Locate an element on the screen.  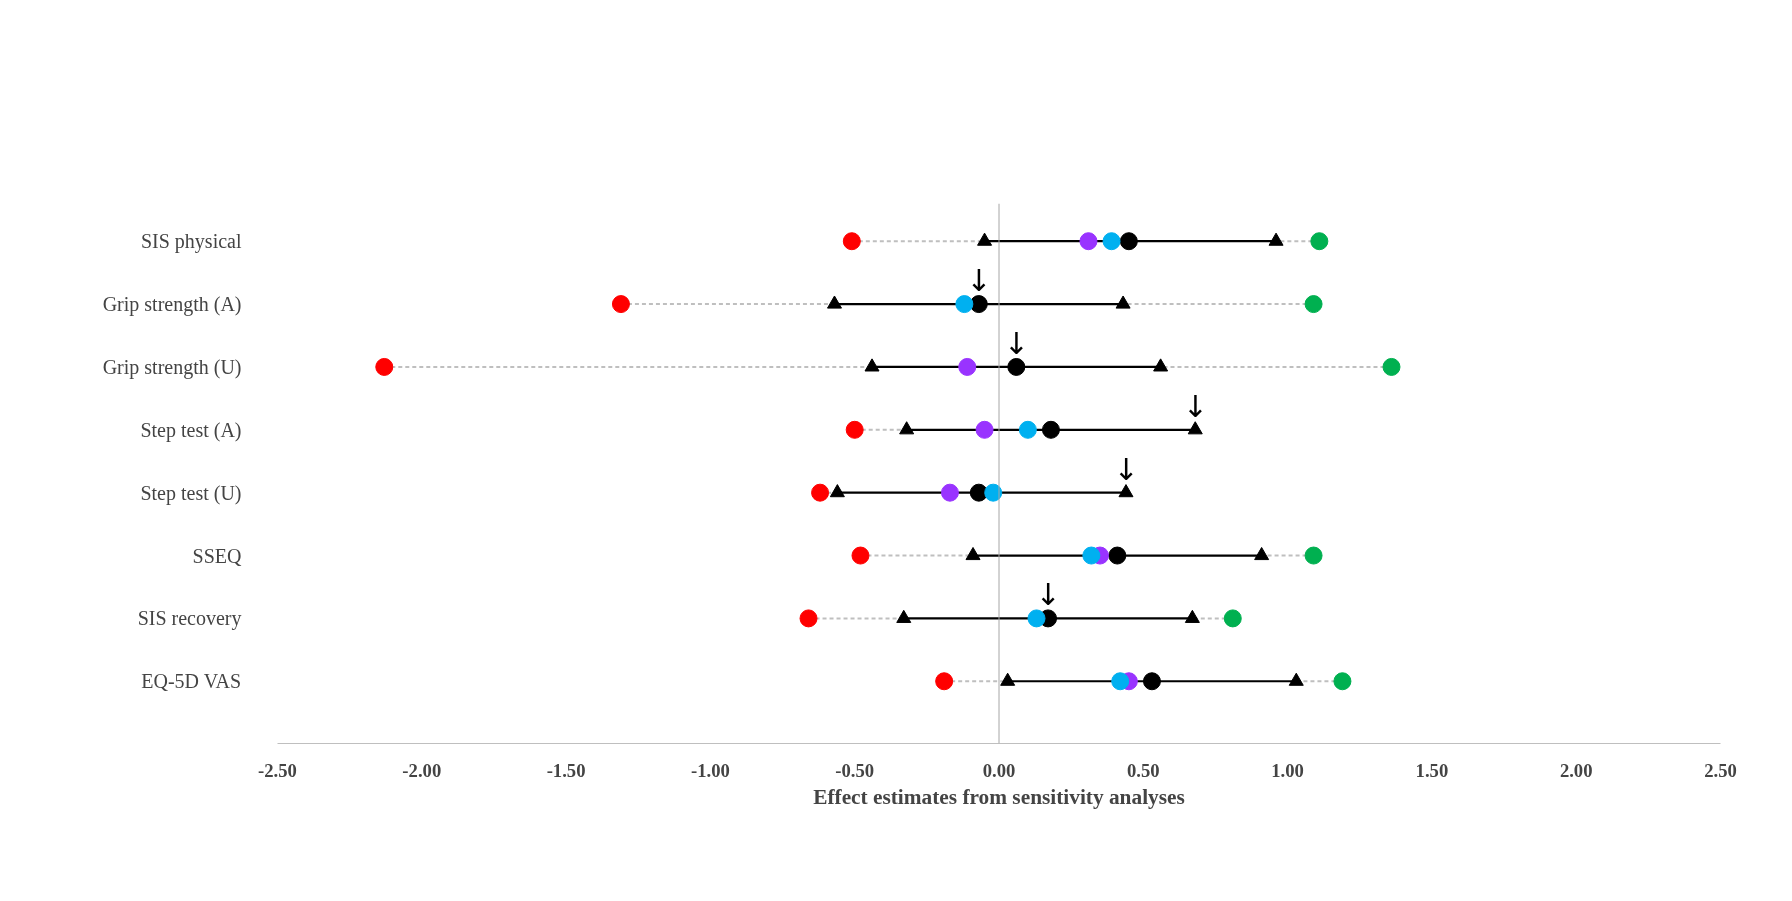
y-tick-label: Step test (U) is located at coordinates (191, 493).